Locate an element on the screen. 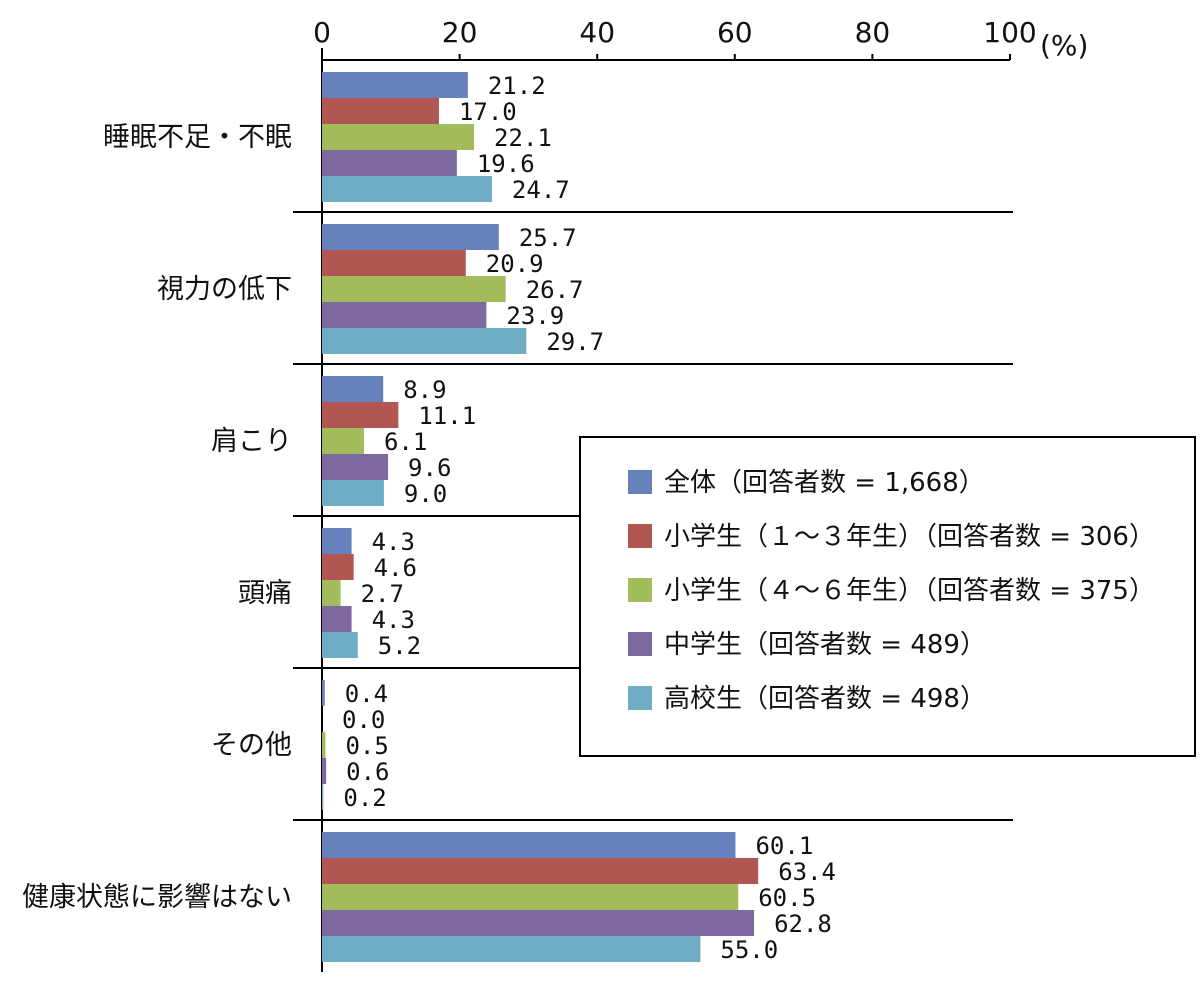  data-label: 21.2 is located at coordinates (517, 86).